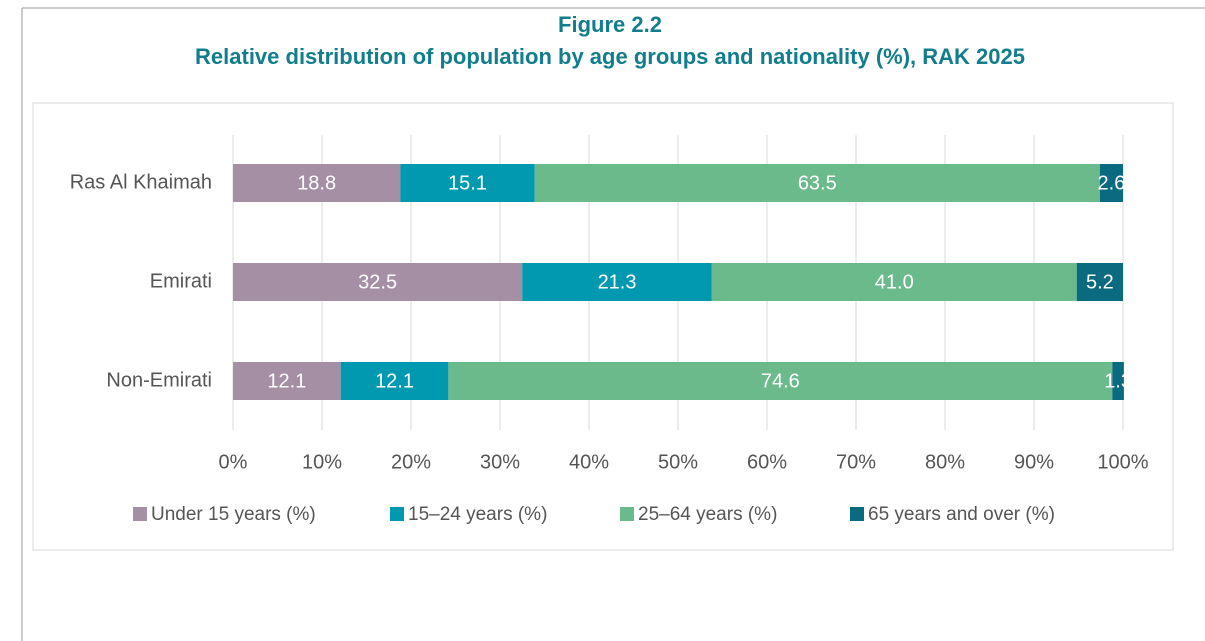  Describe the element at coordinates (322, 462) in the screenshot. I see `x-tick-label: 10%` at that location.